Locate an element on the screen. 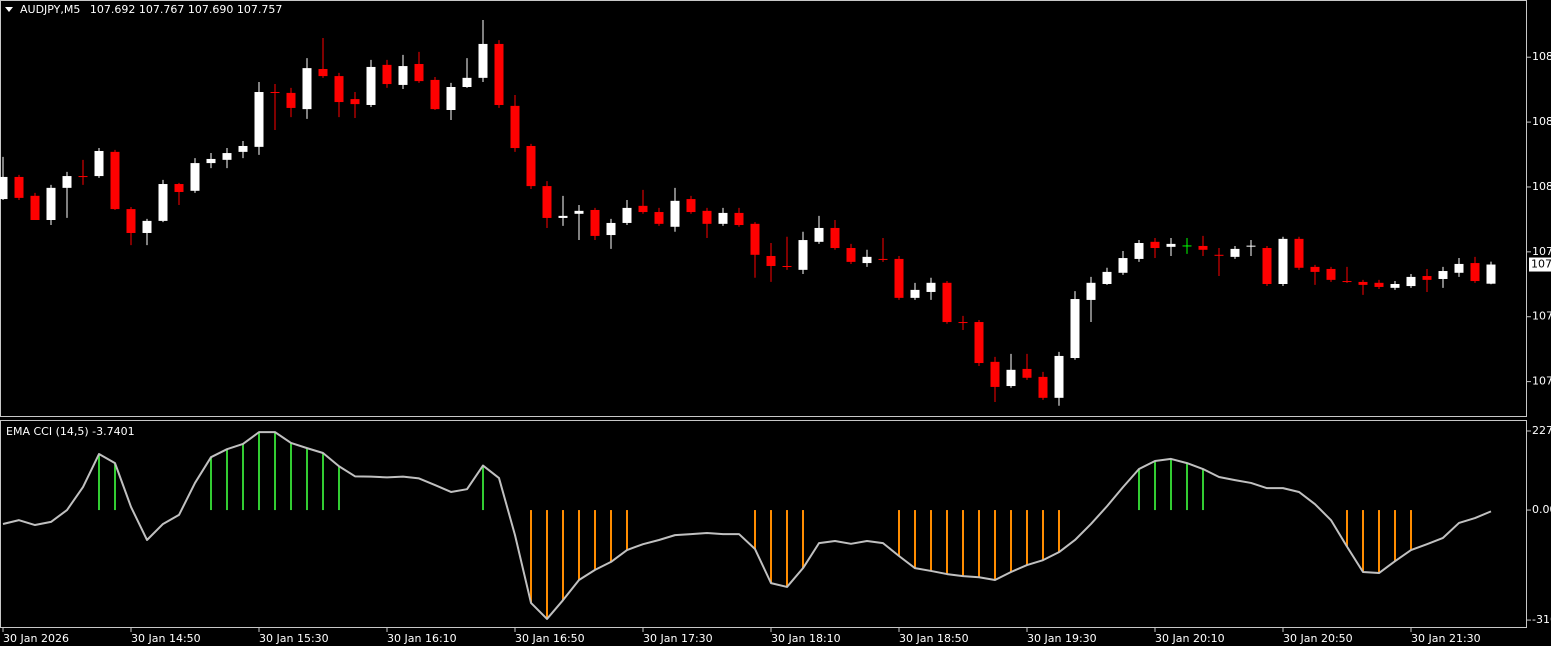 Image resolution: width=1551 pixels, height=646 pixels. last-price-box is located at coordinates (1540, 264).